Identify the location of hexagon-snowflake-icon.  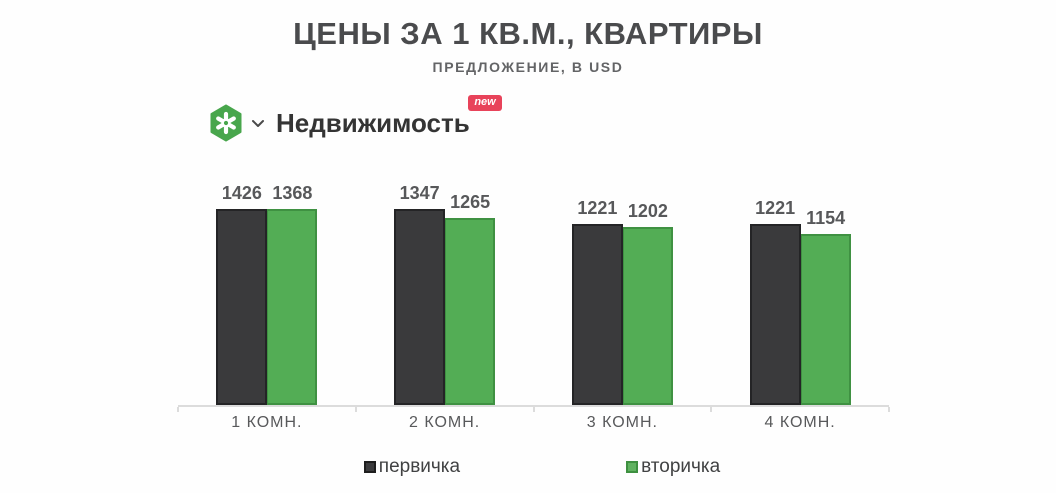
(226, 123).